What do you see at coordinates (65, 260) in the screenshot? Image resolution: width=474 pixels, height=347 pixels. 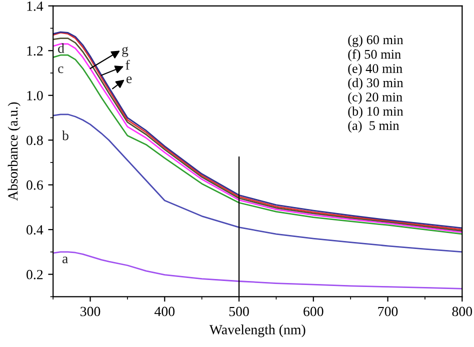 I see `series-label: a` at bounding box center [65, 260].